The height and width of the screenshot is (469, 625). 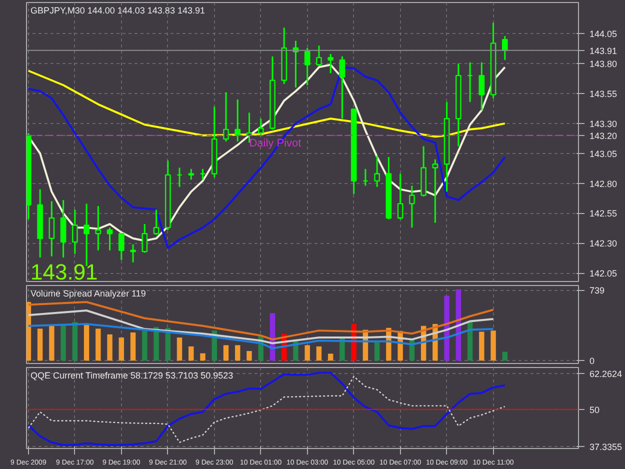 What do you see at coordinates (604, 183) in the screenshot?
I see `y-tick-label: 142.80` at bounding box center [604, 183].